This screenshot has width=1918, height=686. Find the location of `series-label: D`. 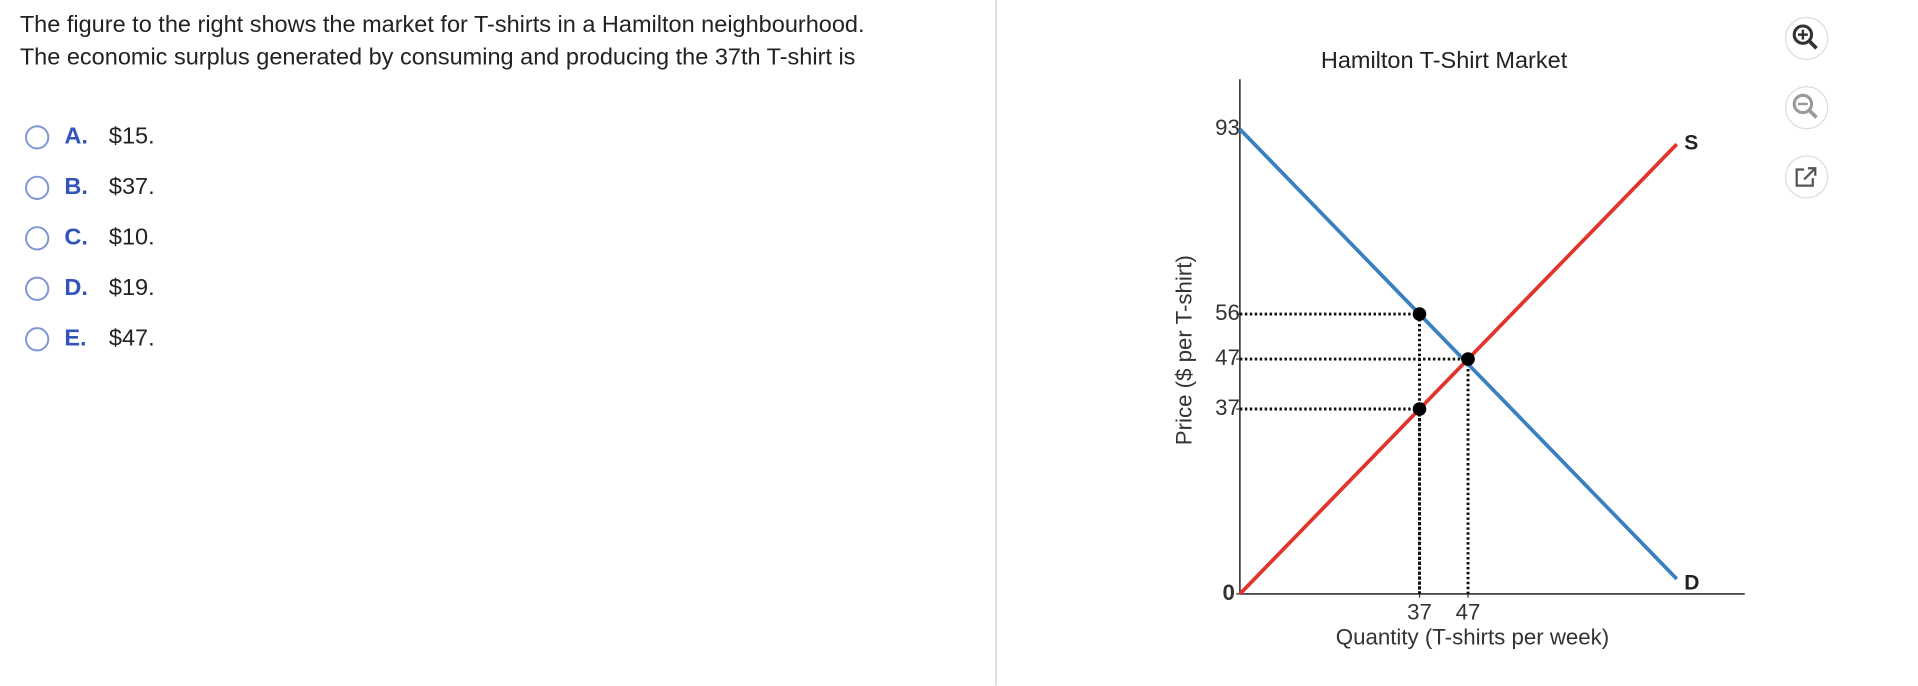

series-label: D is located at coordinates (1691, 582).